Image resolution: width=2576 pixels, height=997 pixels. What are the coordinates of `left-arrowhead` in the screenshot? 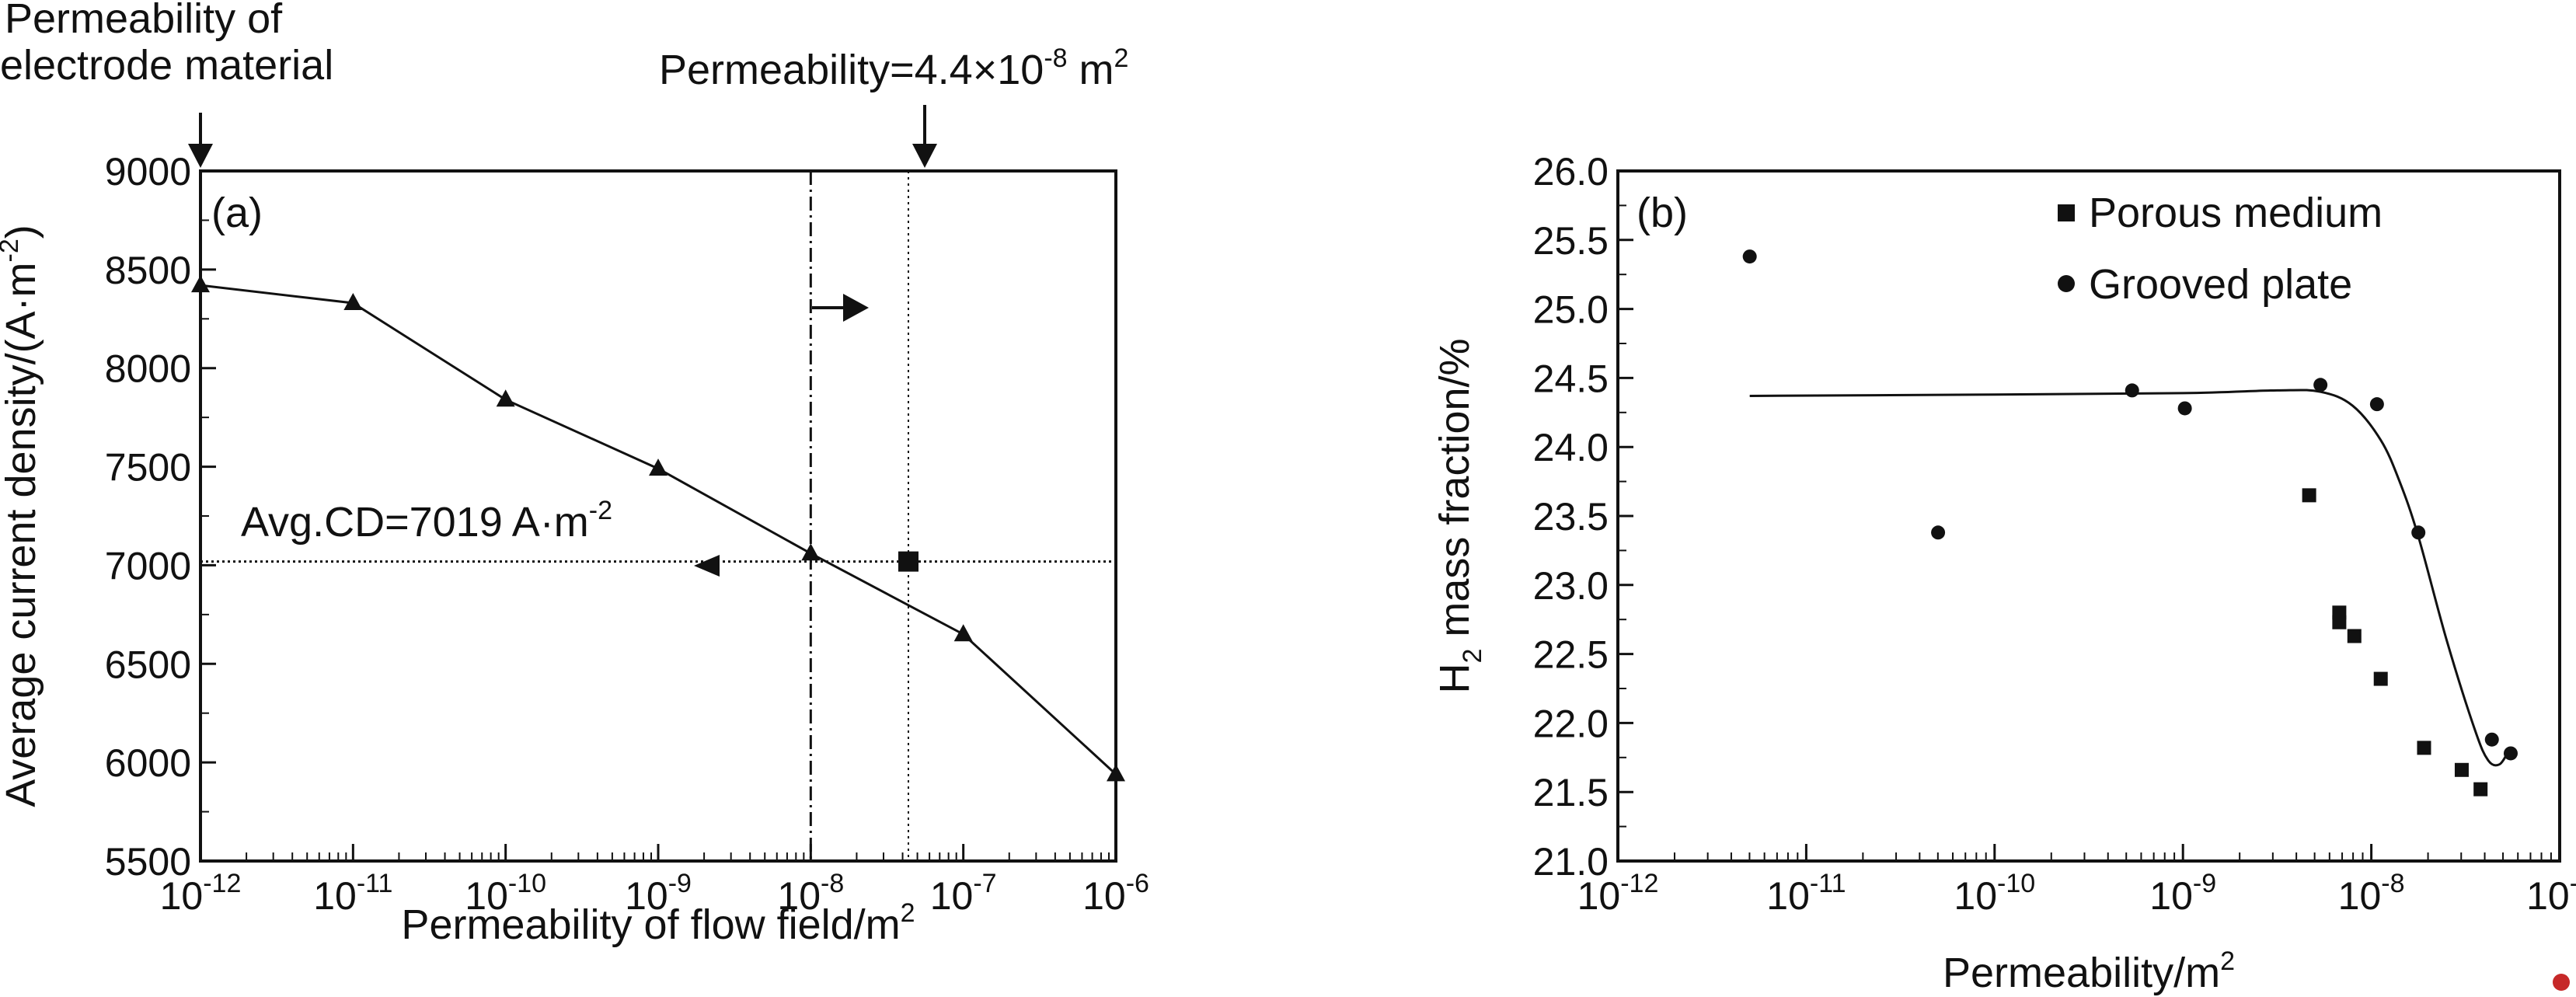 It's located at (707, 566).